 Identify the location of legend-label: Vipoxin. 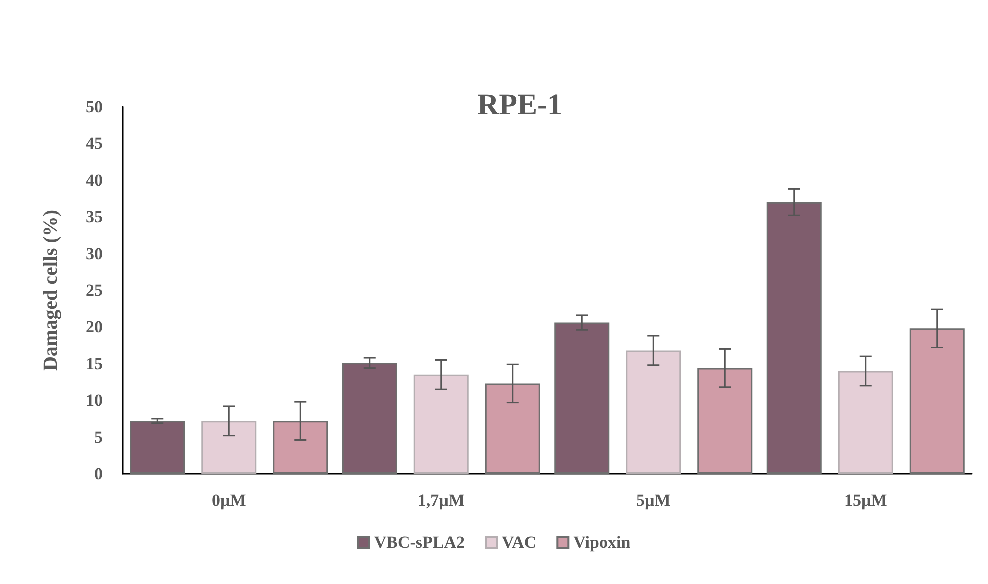
(603, 542).